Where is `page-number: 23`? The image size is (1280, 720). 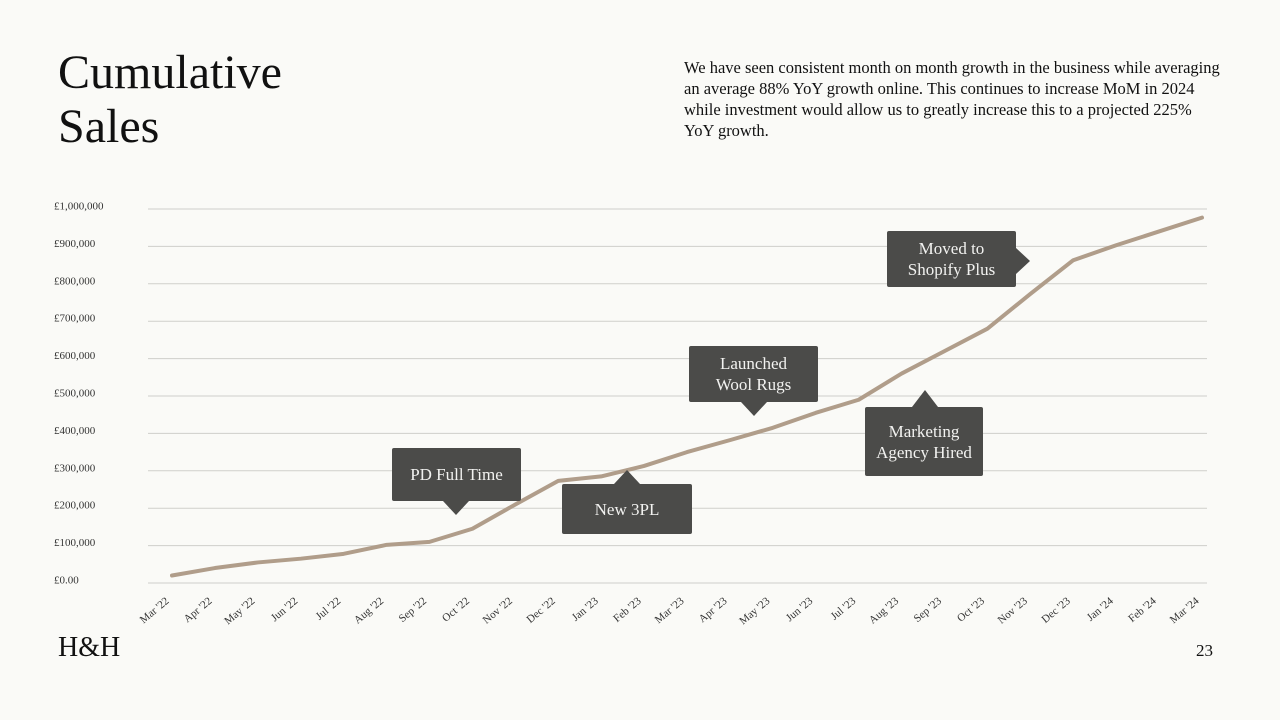 page-number: 23 is located at coordinates (1204, 650).